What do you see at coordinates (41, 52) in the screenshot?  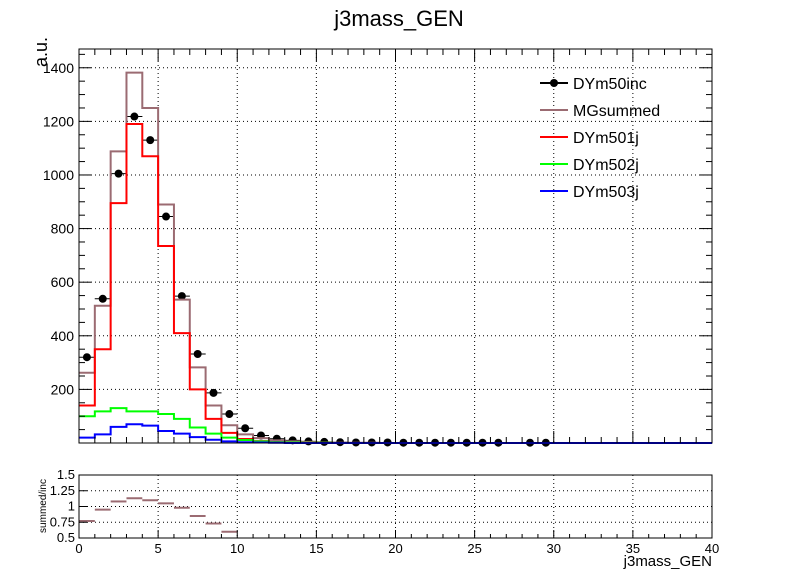 I see `y-axis-title: a.u.` at bounding box center [41, 52].